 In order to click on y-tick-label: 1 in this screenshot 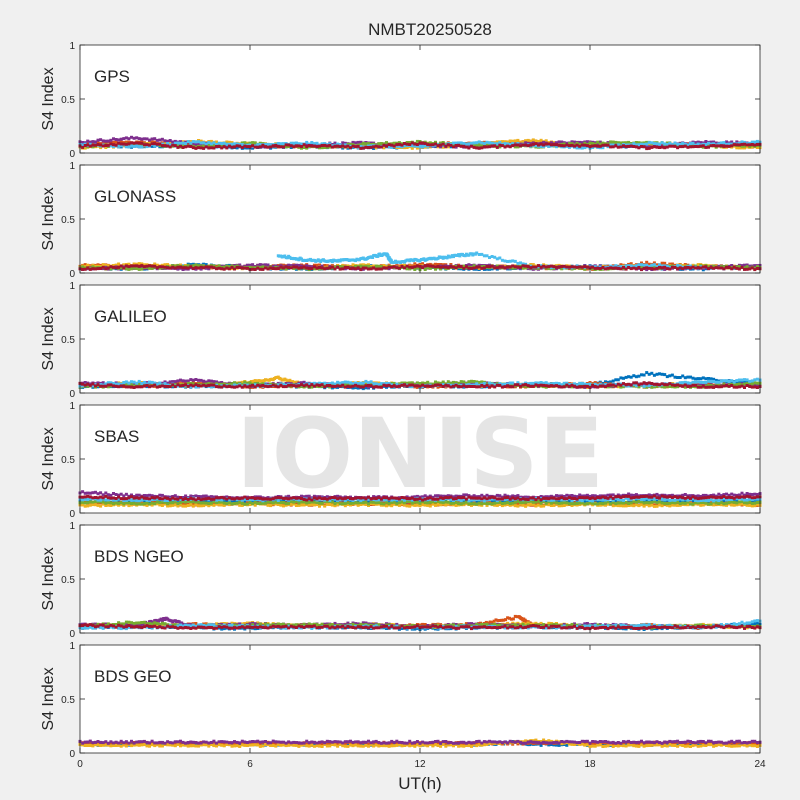, I will do `click(72, 166)`.